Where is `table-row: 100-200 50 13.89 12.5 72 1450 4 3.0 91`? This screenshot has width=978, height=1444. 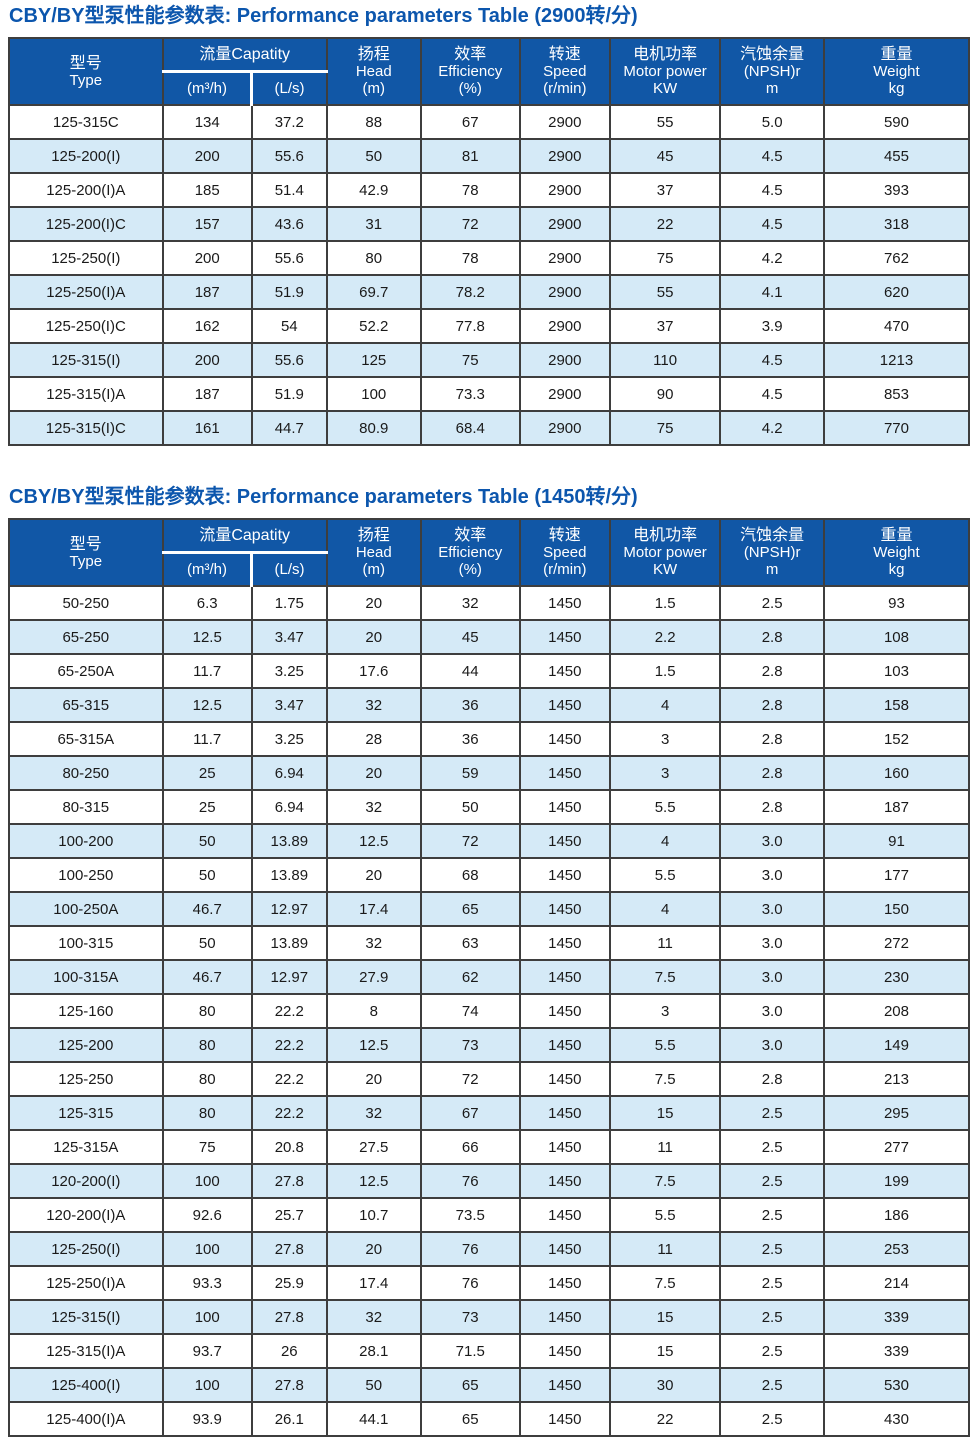 table-row: 100-200 50 13.89 12.5 72 1450 4 3.0 91 is located at coordinates (489, 841).